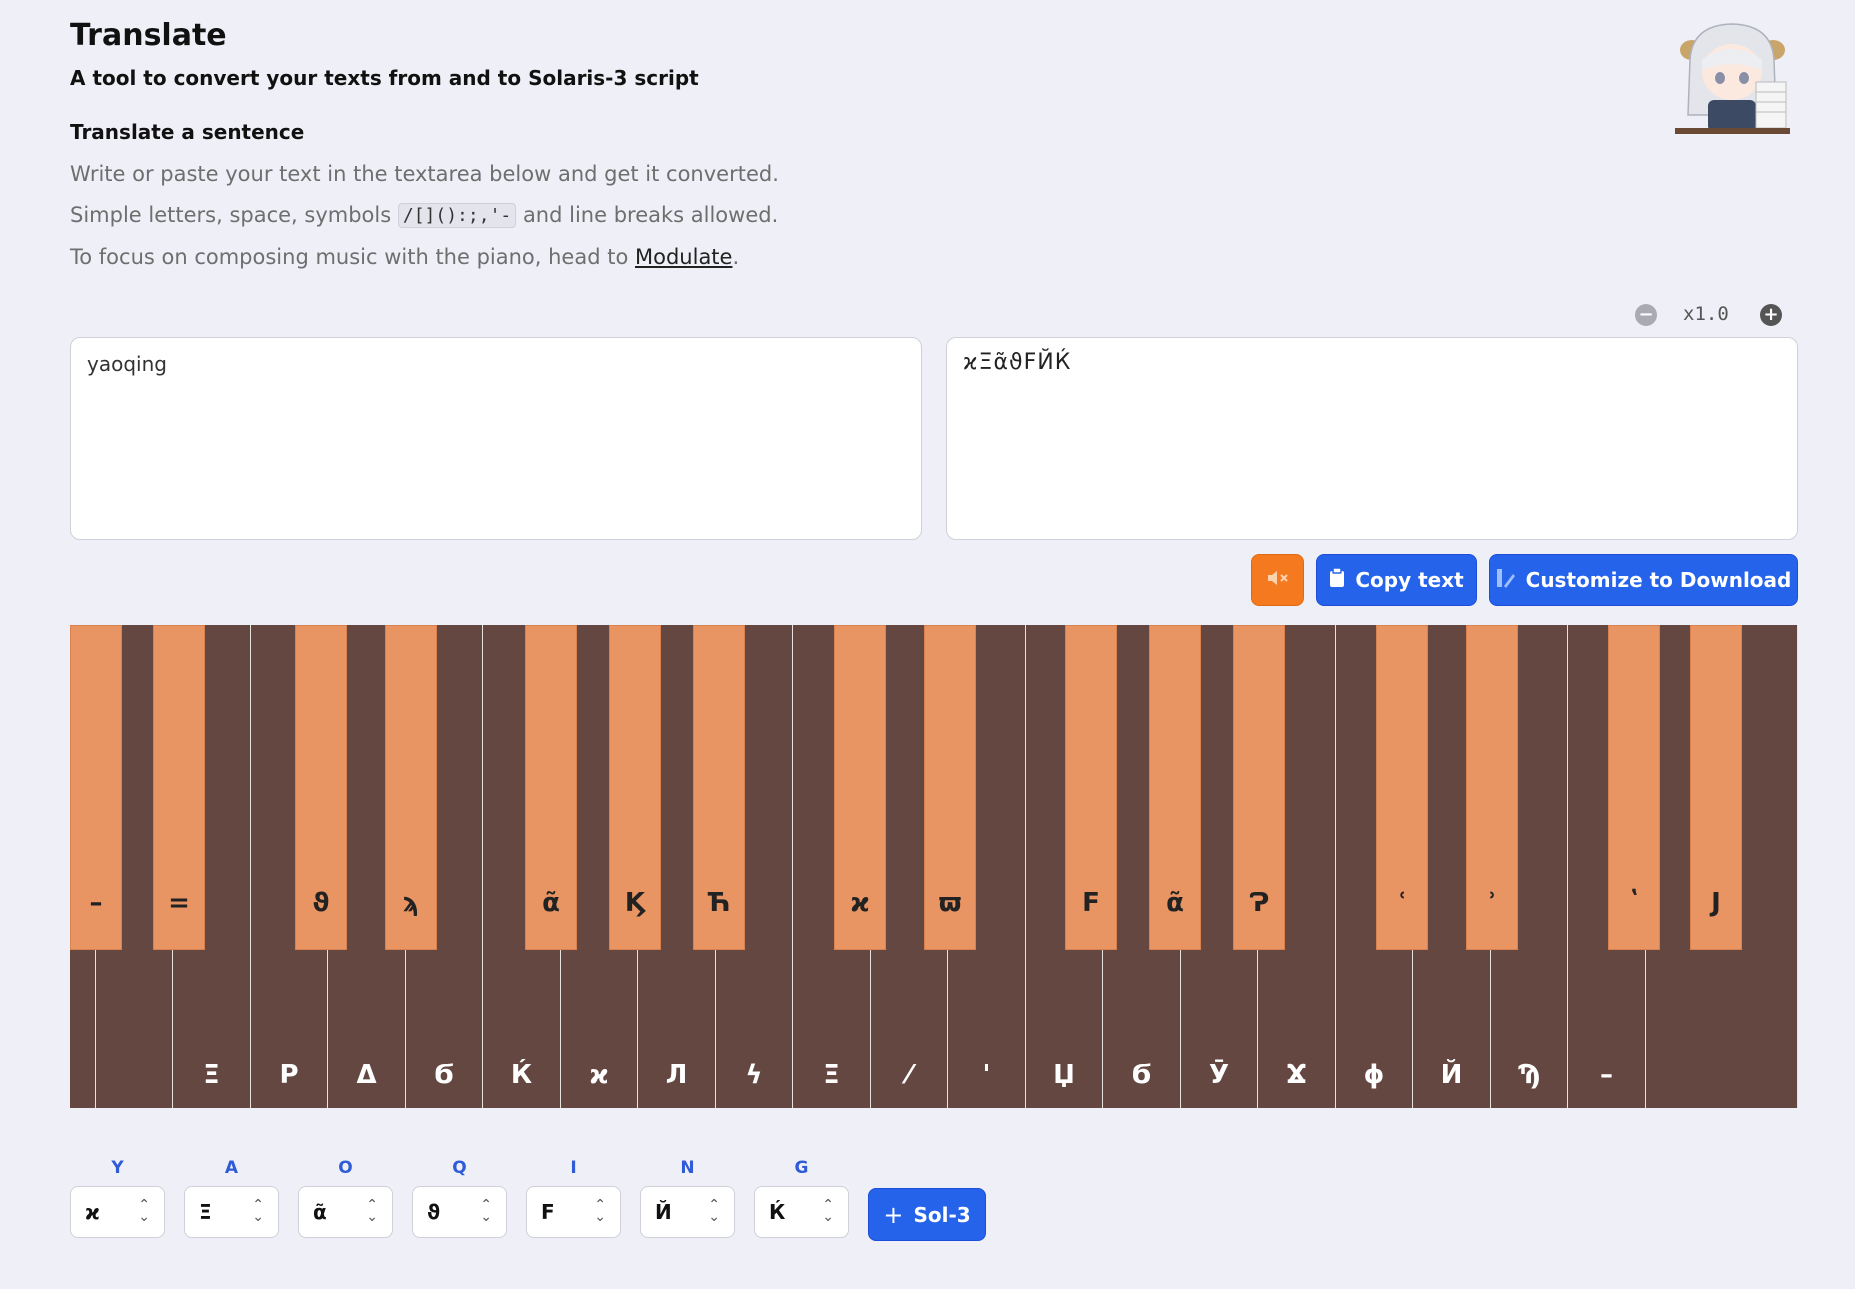 The image size is (1855, 1289). Describe the element at coordinates (801, 1212) in the screenshot. I see `glyph-select: Ќ ⌃ ⌄` at that location.